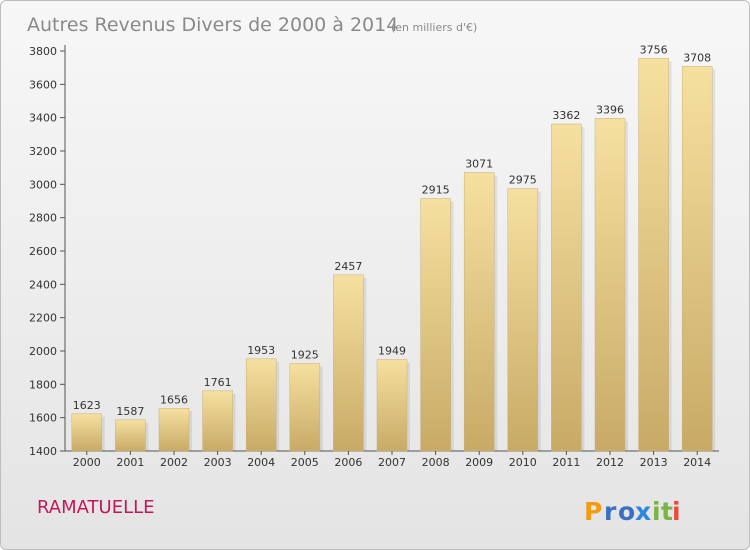 Image resolution: width=750 pixels, height=550 pixels. Describe the element at coordinates (610, 462) in the screenshot. I see `x-tick-label: 2012` at that location.